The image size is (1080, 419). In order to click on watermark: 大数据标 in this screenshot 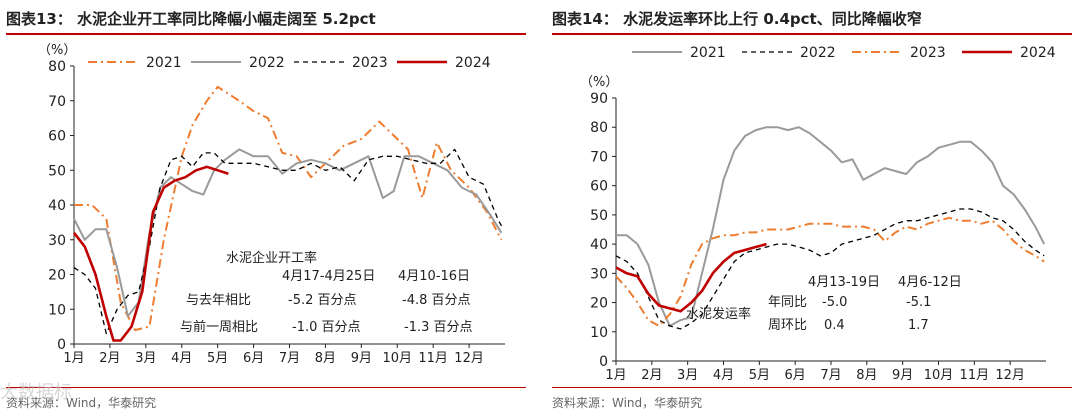, I will do `click(36, 392)`.